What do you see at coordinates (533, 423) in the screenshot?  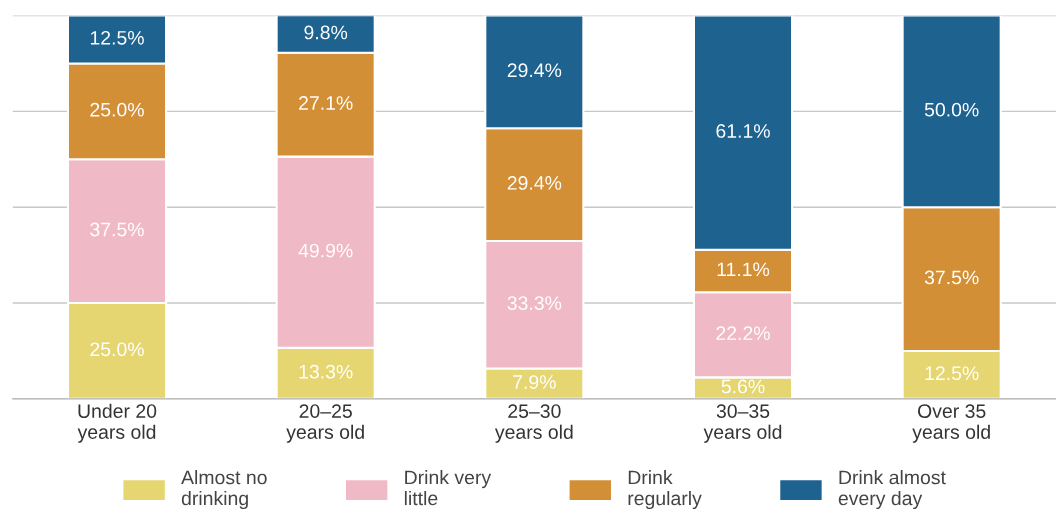 I see `x-tick-label: 25–30 years old` at bounding box center [533, 423].